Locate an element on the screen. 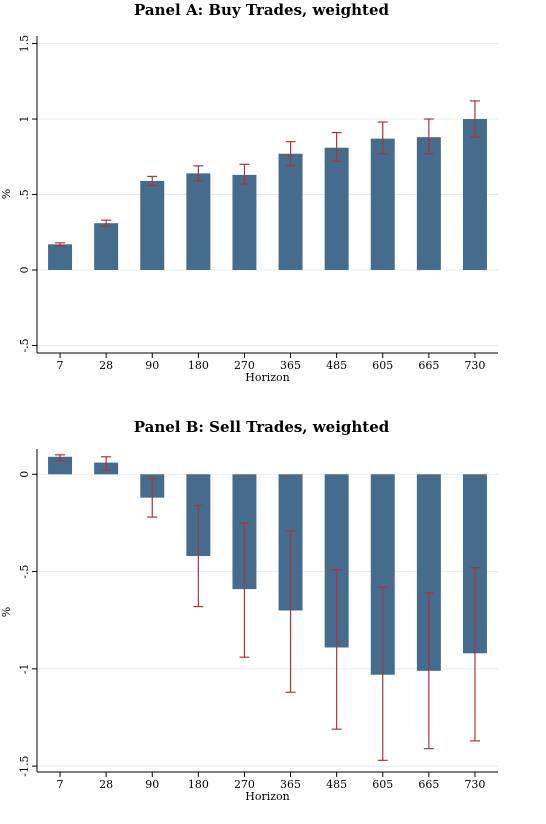 The width and height of the screenshot is (546, 824). y-tick-label: .5 is located at coordinates (24, 194).